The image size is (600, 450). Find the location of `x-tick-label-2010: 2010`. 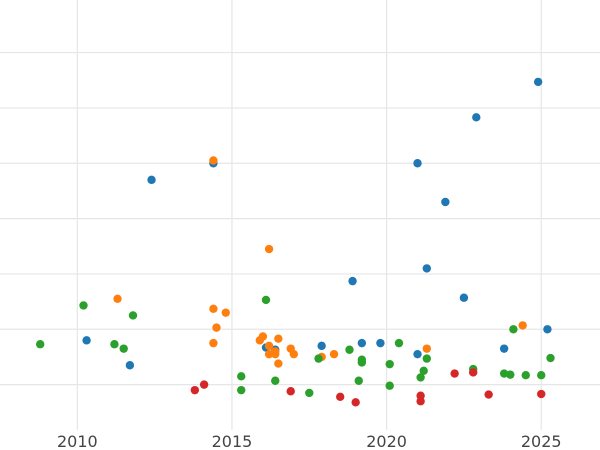

x-tick-label-2010: 2010 is located at coordinates (77, 441).